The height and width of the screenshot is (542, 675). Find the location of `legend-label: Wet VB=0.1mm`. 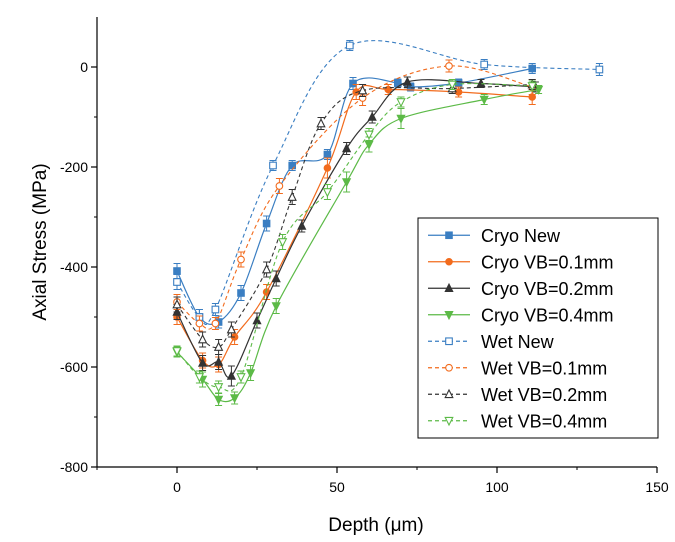

legend-label: Wet VB=0.1mm is located at coordinates (544, 368).